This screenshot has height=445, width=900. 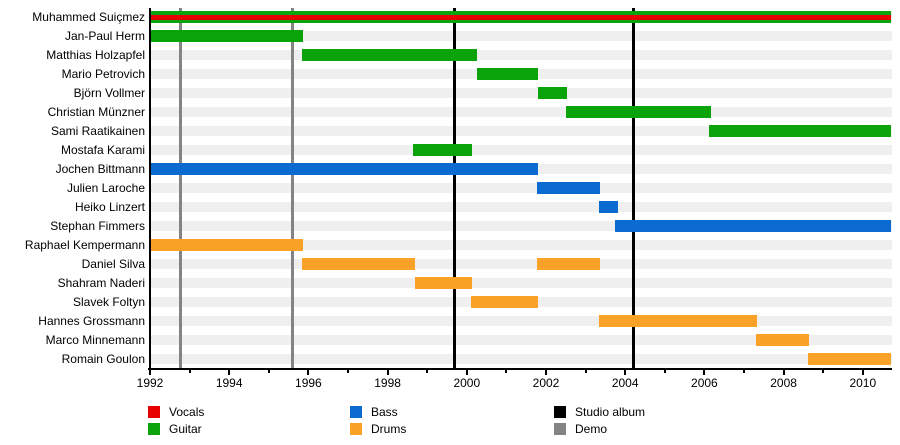 What do you see at coordinates (150, 383) in the screenshot?
I see `x-axis-tick-label: 1992` at bounding box center [150, 383].